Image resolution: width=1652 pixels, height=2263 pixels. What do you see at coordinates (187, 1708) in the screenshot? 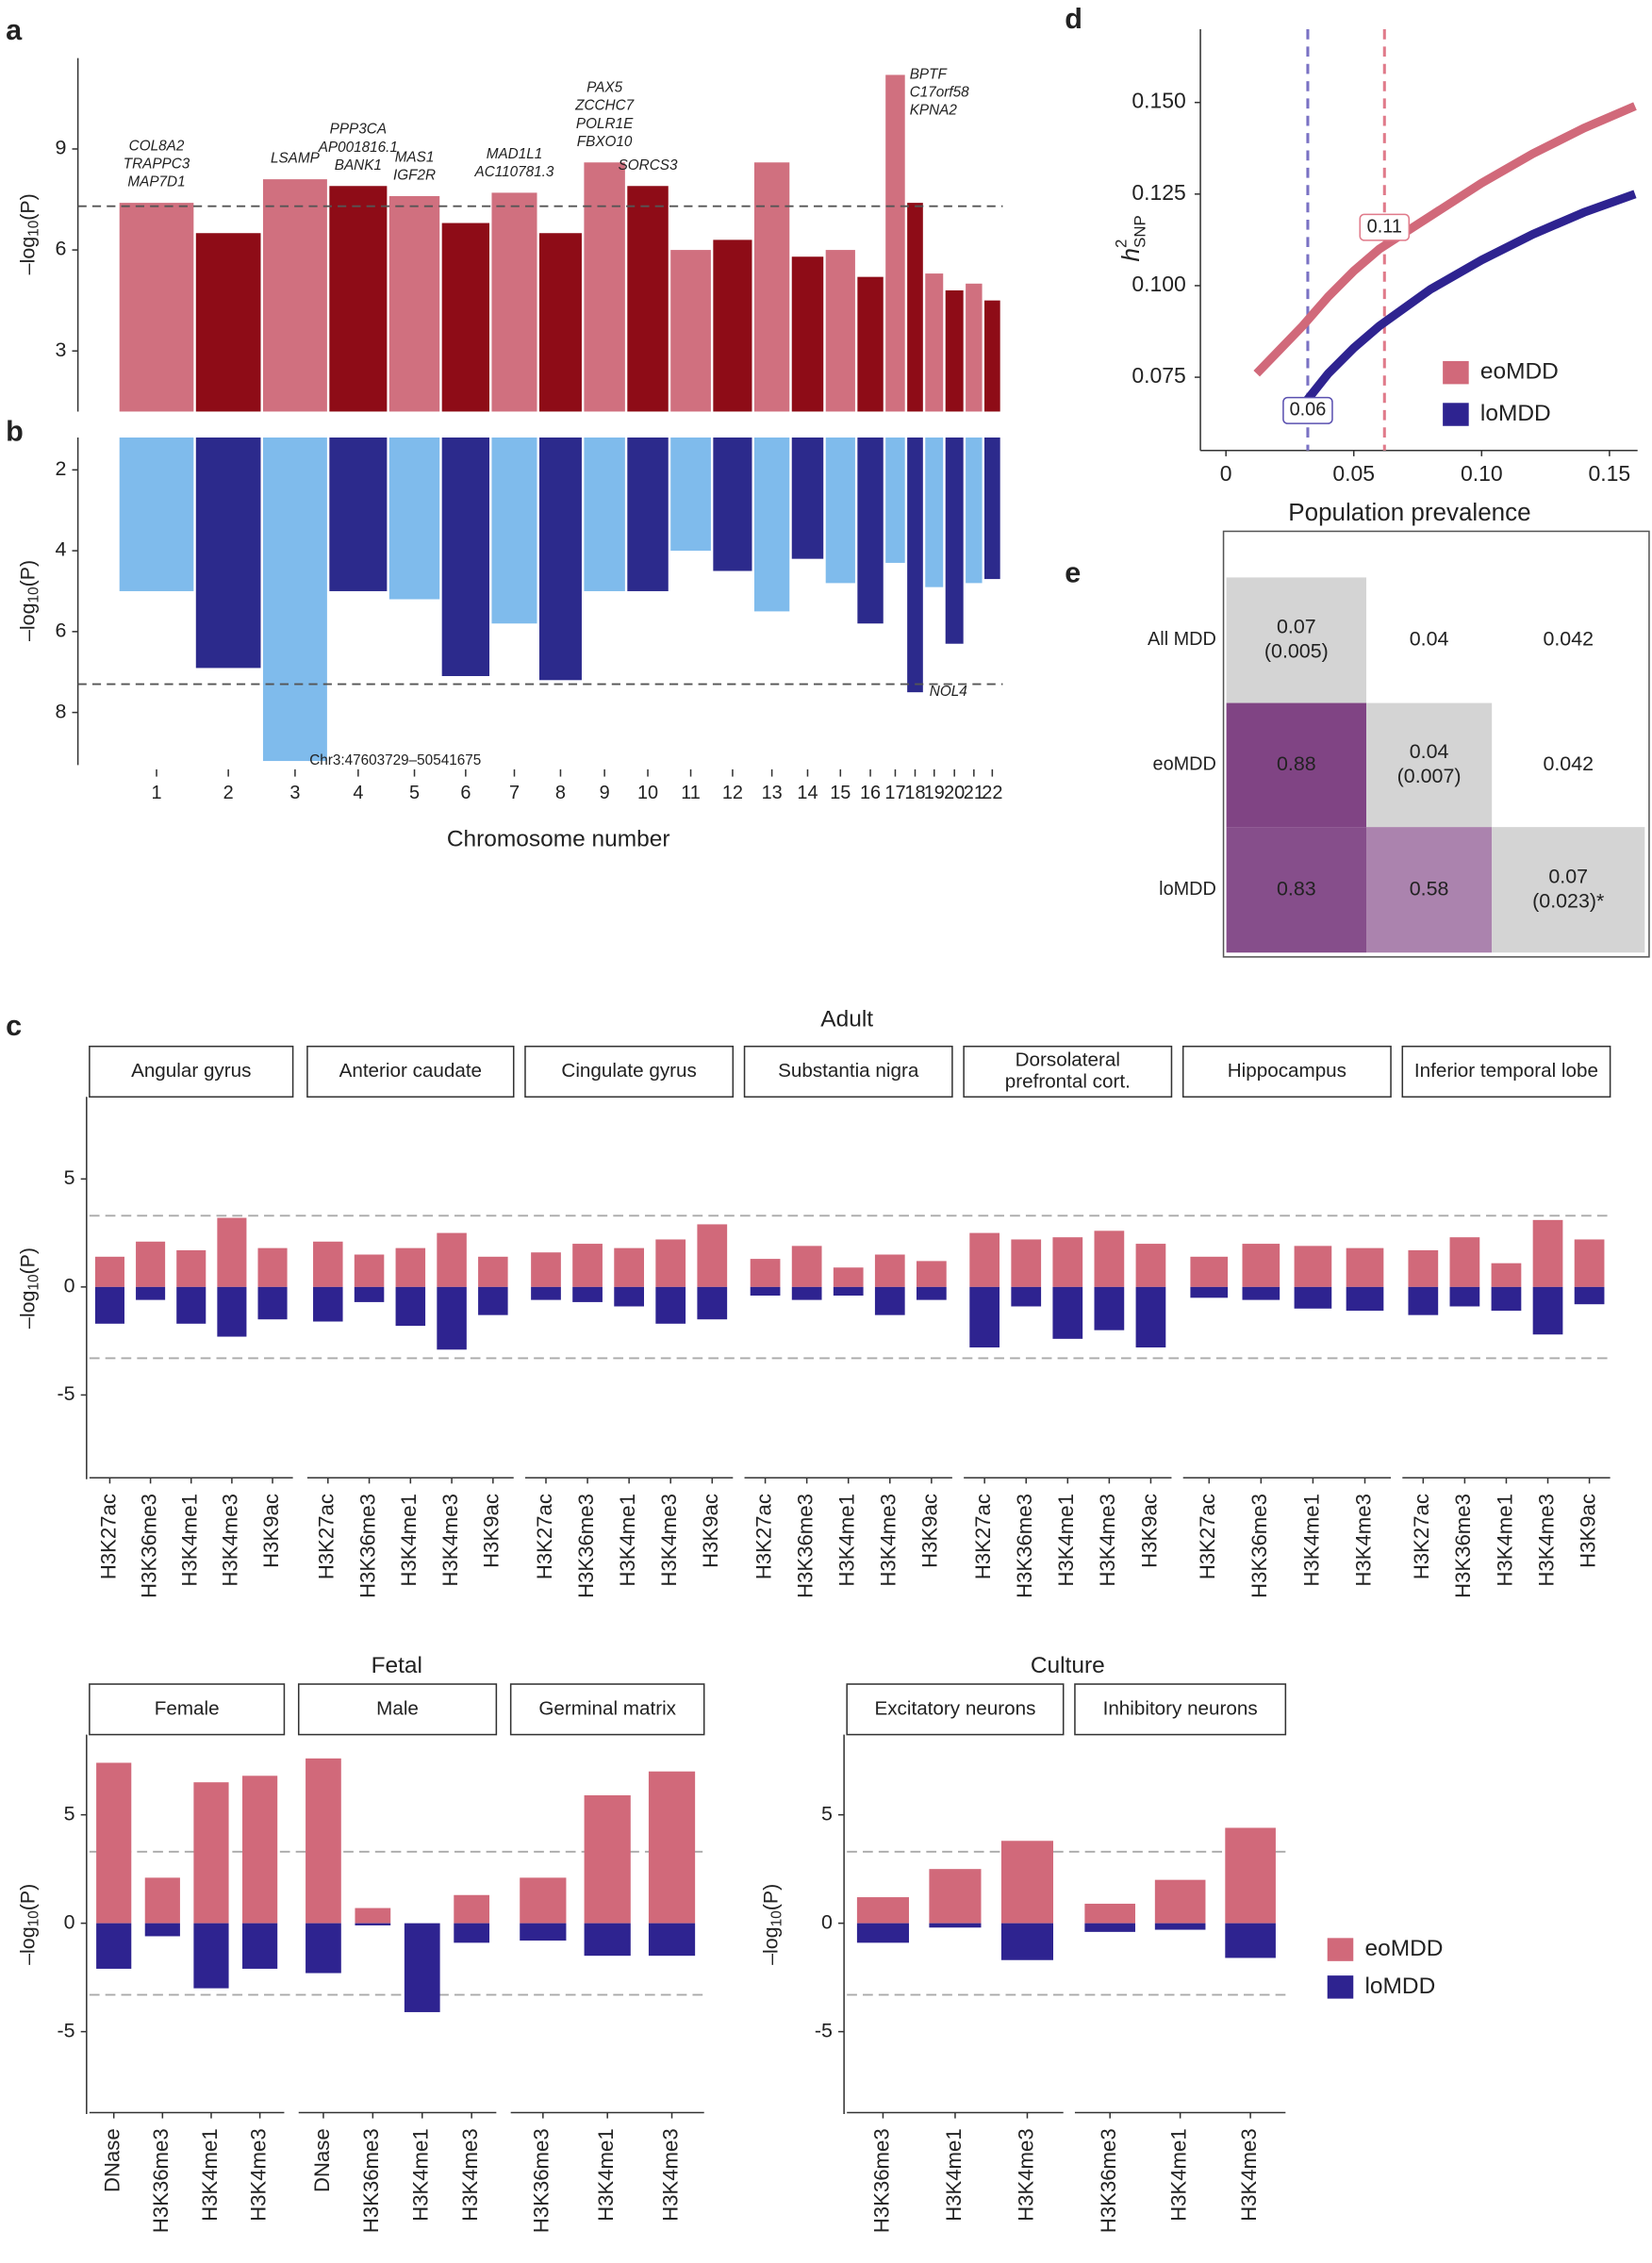
I see `facet-title: Female` at bounding box center [187, 1708].